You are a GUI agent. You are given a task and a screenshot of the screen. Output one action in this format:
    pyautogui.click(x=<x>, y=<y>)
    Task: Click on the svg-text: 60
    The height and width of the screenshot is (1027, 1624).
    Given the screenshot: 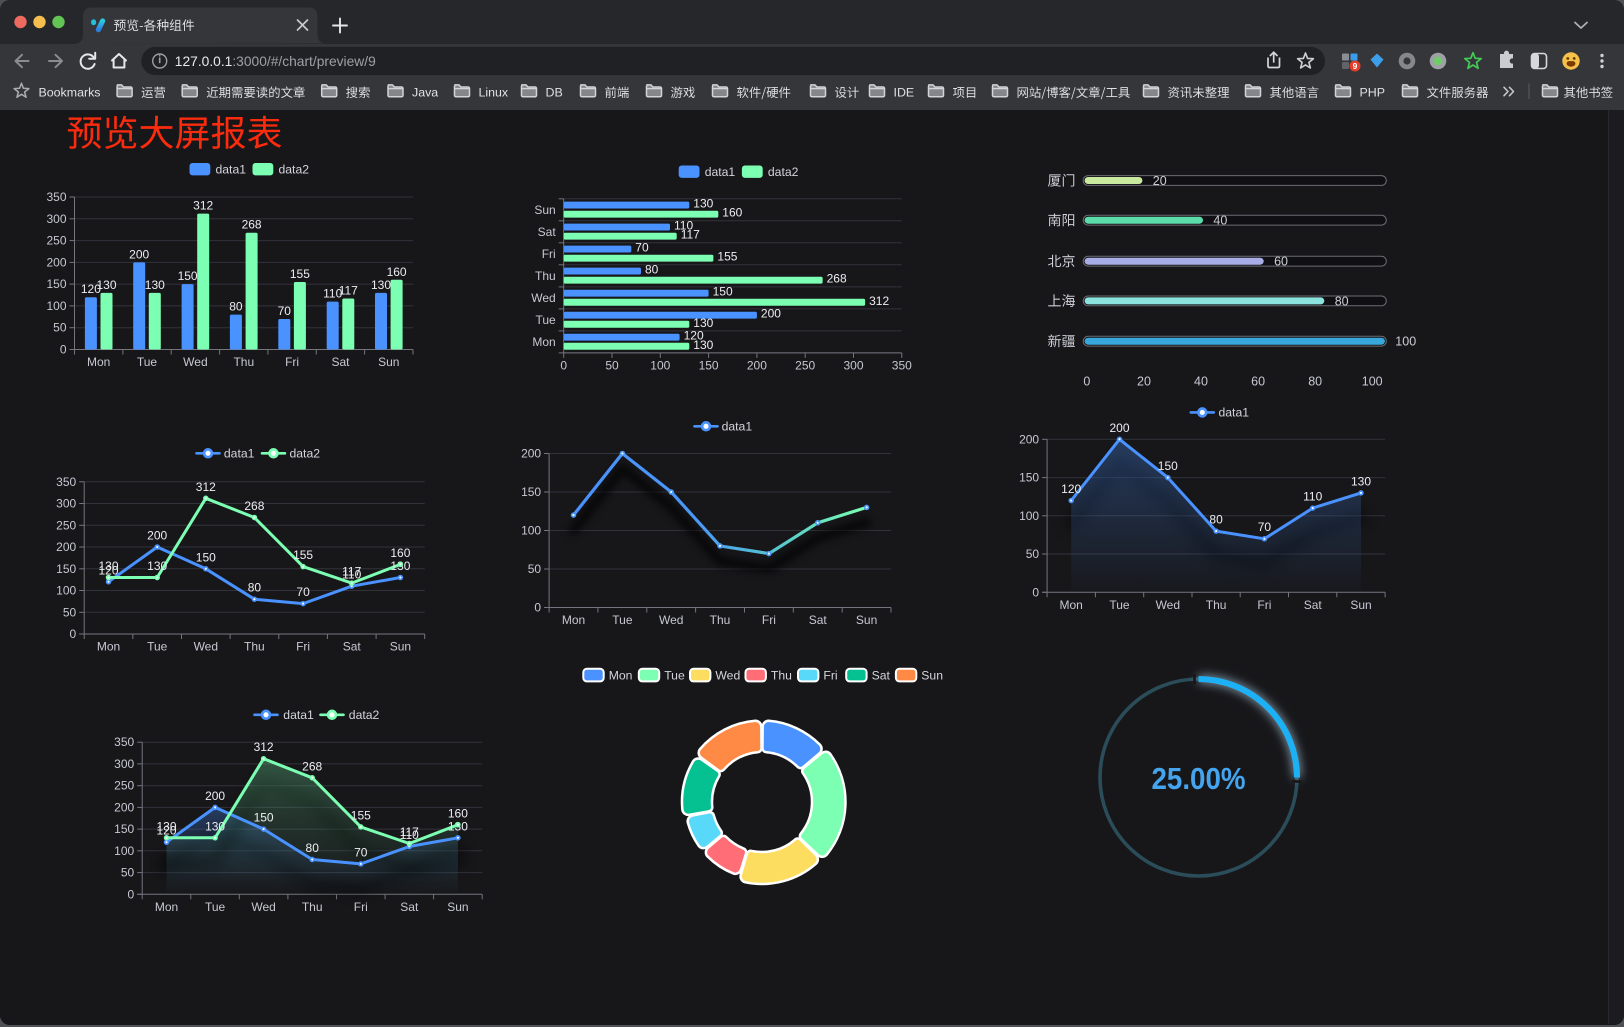 What is the action you would take?
    pyautogui.click(x=1258, y=382)
    